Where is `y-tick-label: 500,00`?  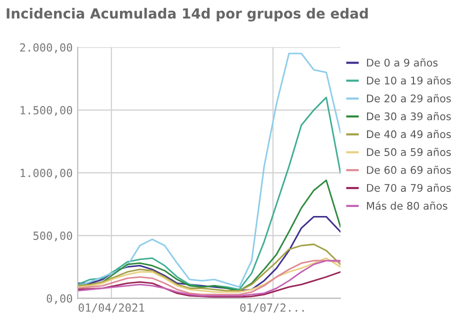
y-tick-label: 500,00 is located at coordinates (52, 237).